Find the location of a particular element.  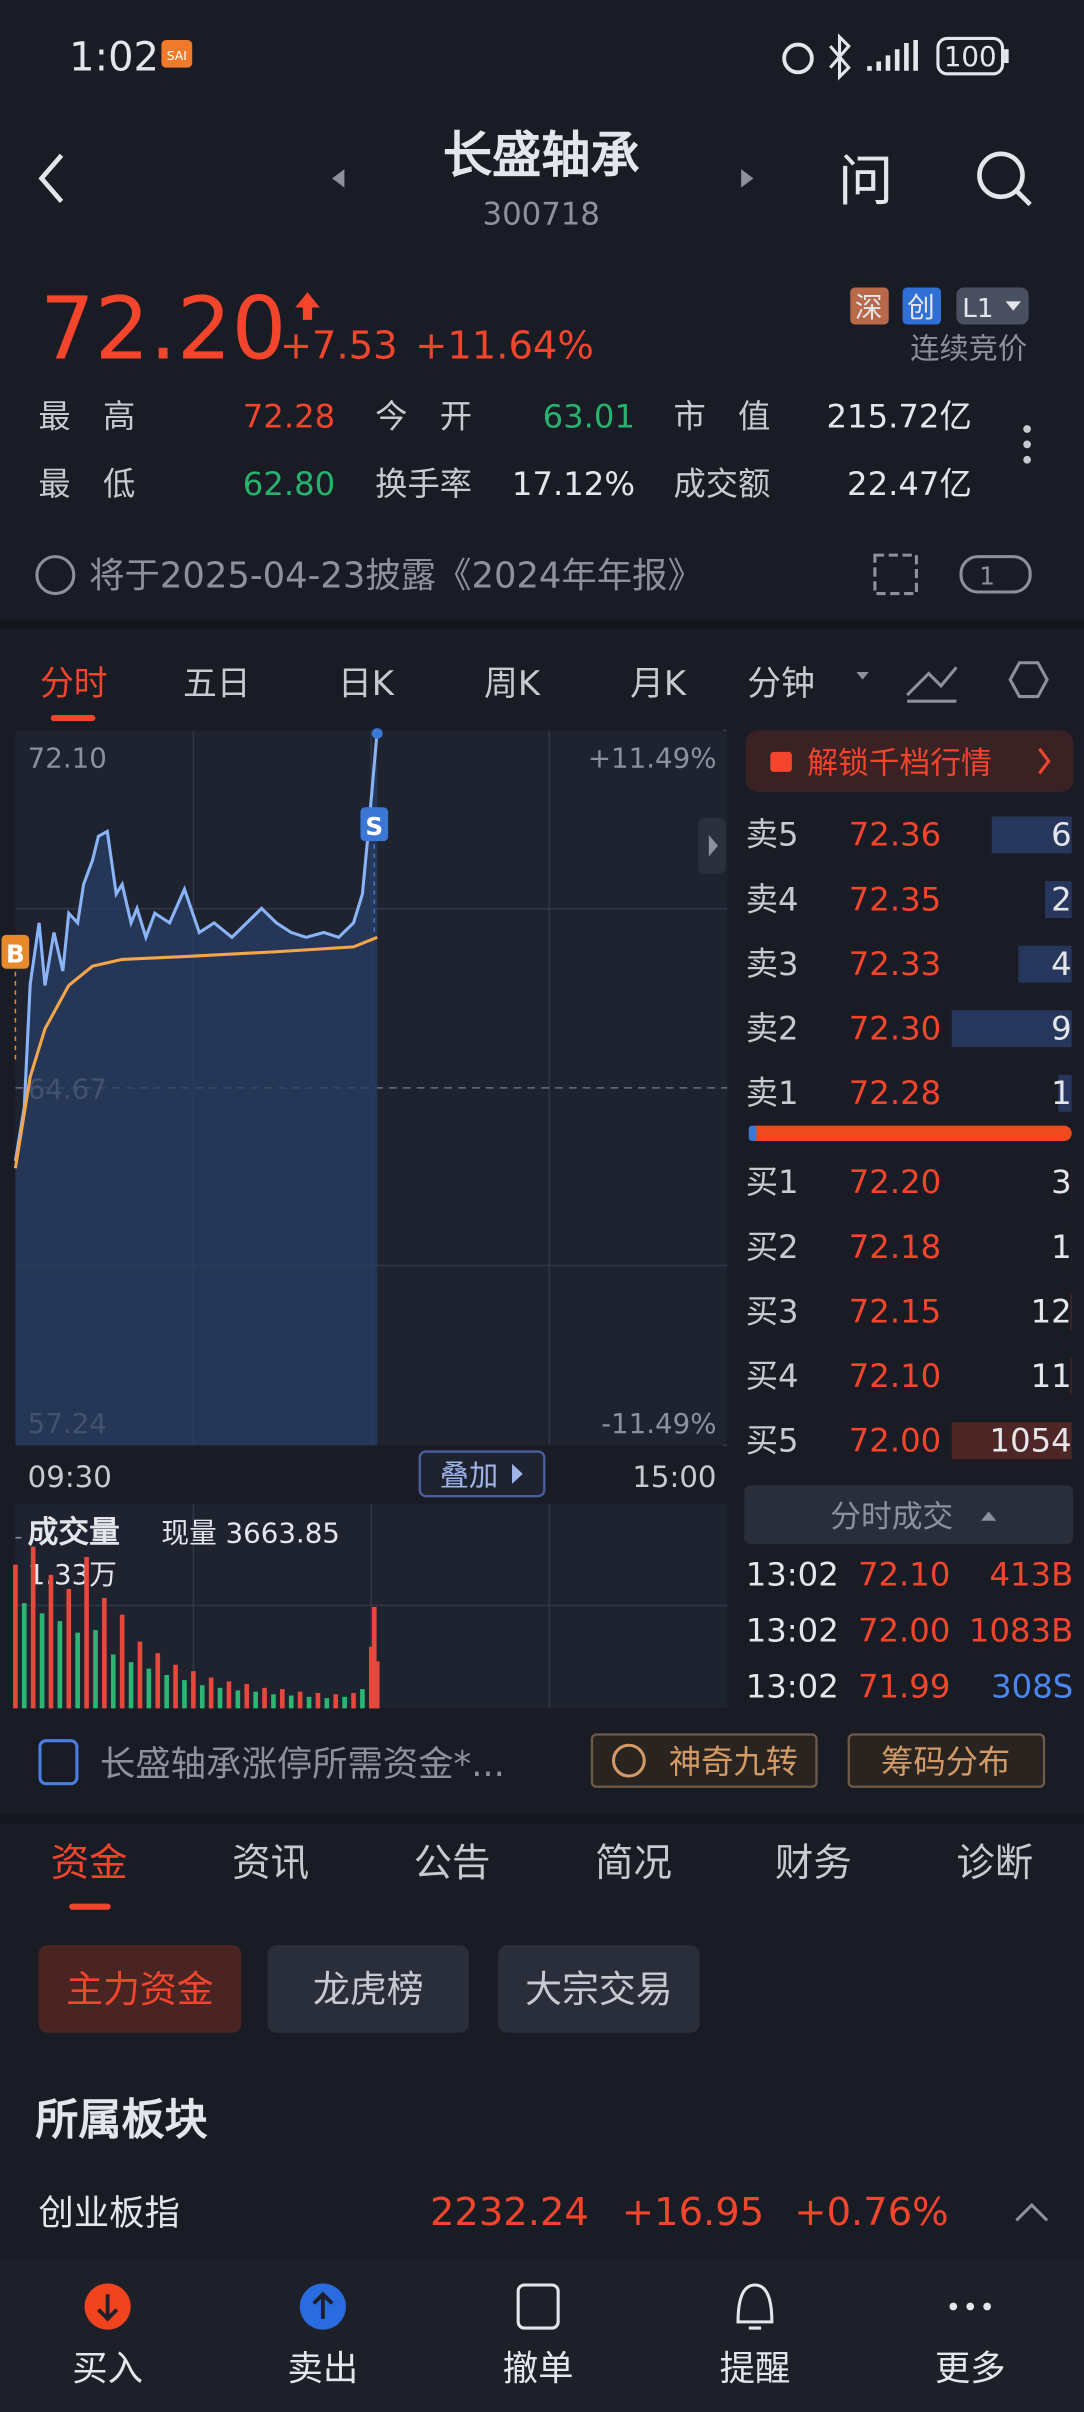

overlay-button-bg is located at coordinates (482, 1474).